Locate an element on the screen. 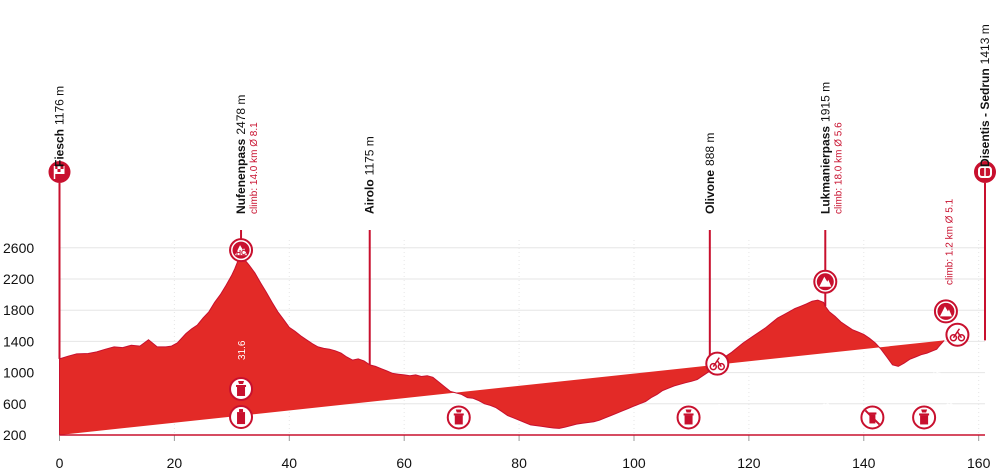 The width and height of the screenshot is (1000, 473). x-tick-label: 40 is located at coordinates (290, 463).